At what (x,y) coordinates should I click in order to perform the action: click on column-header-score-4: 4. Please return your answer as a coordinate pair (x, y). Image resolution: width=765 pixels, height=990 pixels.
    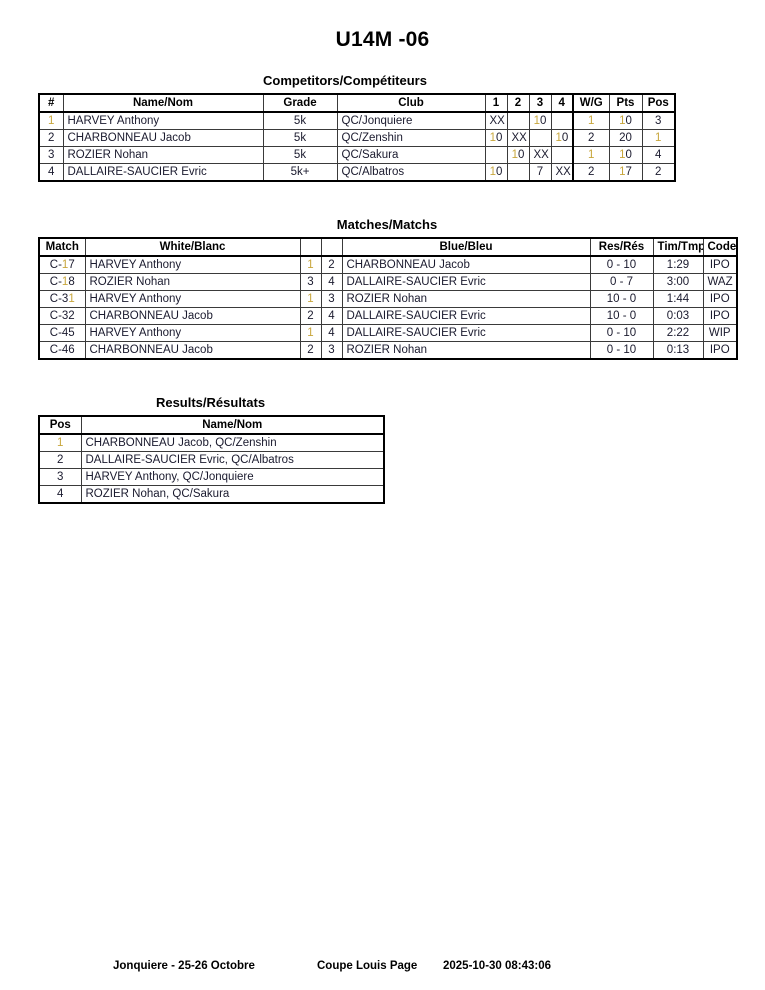
    Looking at the image, I should click on (562, 103).